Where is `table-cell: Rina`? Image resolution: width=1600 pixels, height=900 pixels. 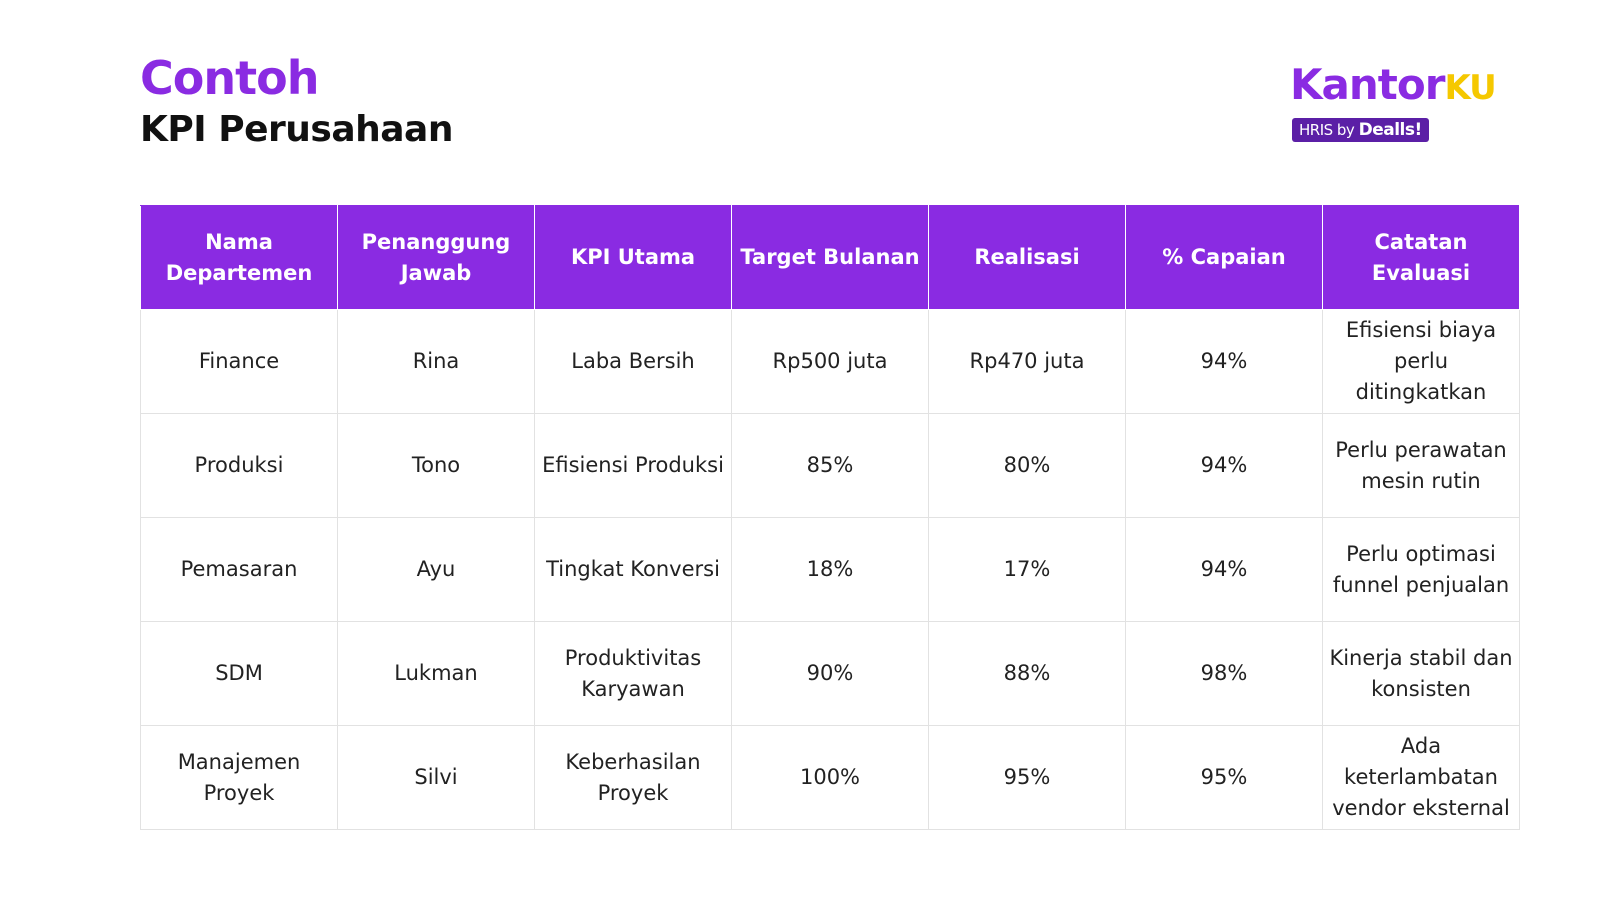
table-cell: Rina is located at coordinates (436, 361).